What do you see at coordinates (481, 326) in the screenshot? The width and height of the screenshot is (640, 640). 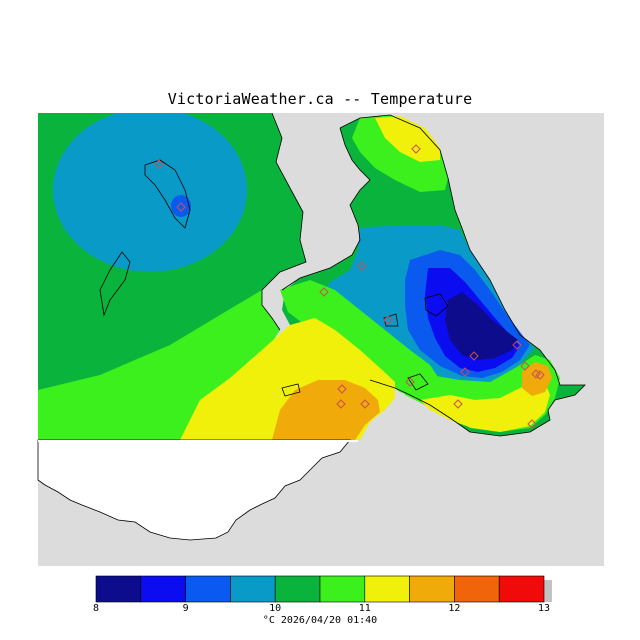 I see `temp-zone-navy-core` at bounding box center [481, 326].